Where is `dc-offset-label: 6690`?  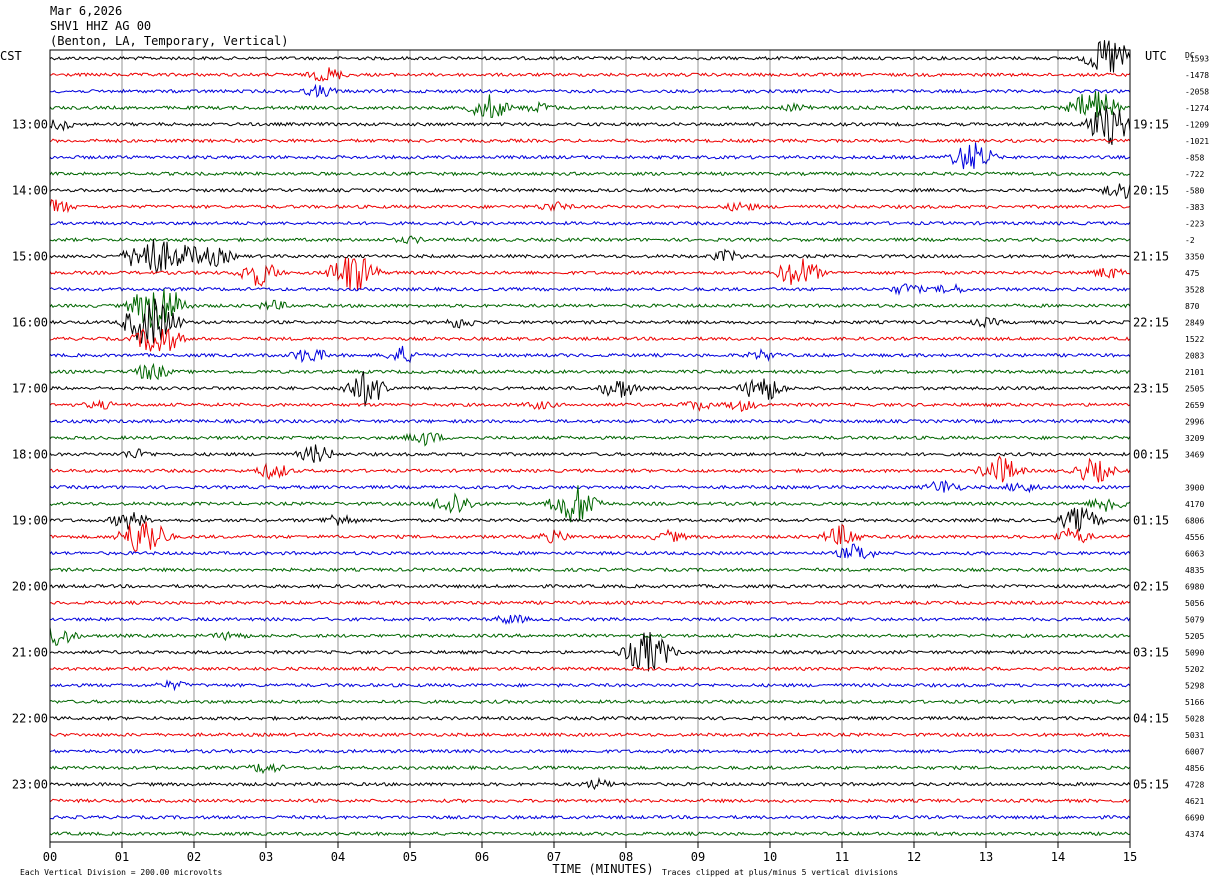 dc-offset-label: 6690 is located at coordinates (1194, 817).